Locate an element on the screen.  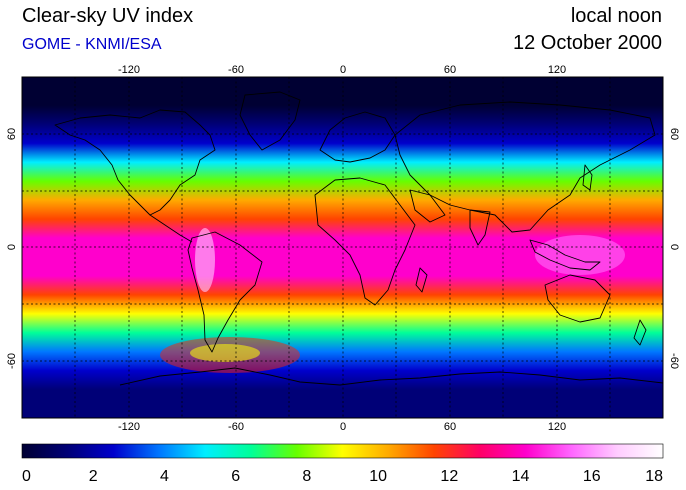
coastline-asia is located at coordinates (525, 167).